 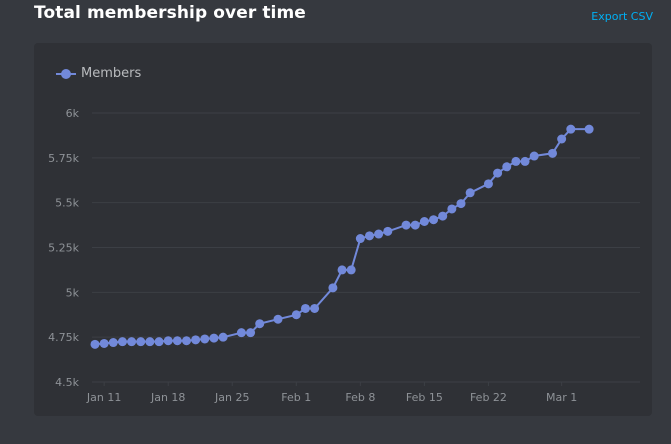 What do you see at coordinates (159, 342) in the screenshot?
I see `data-point: Jan 17: 4725` at bounding box center [159, 342].